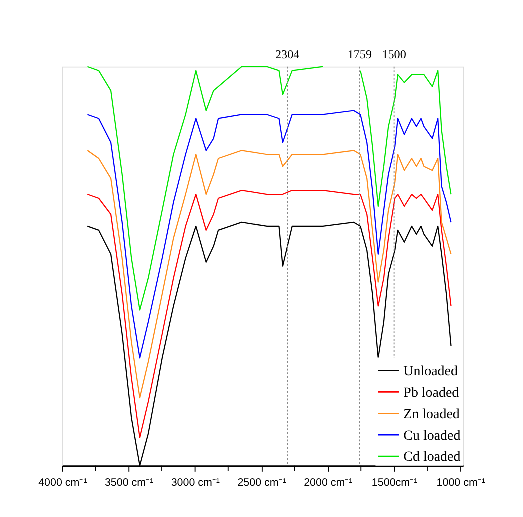 Image resolution: width=523 pixels, height=517 pixels. Describe the element at coordinates (394, 54) in the screenshot. I see `ref-line-label: 1500` at that location.